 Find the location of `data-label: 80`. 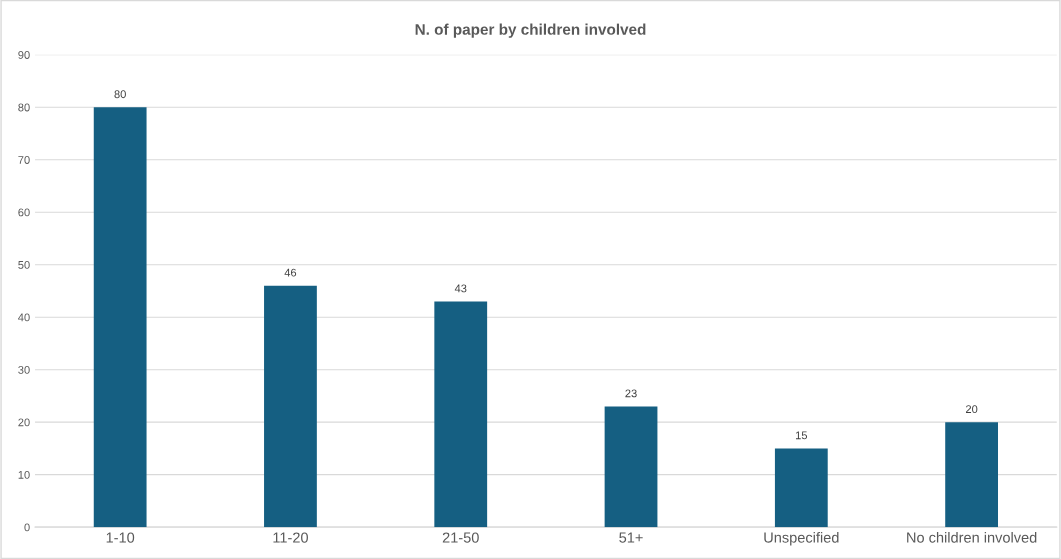

data-label: 80 is located at coordinates (120, 94).